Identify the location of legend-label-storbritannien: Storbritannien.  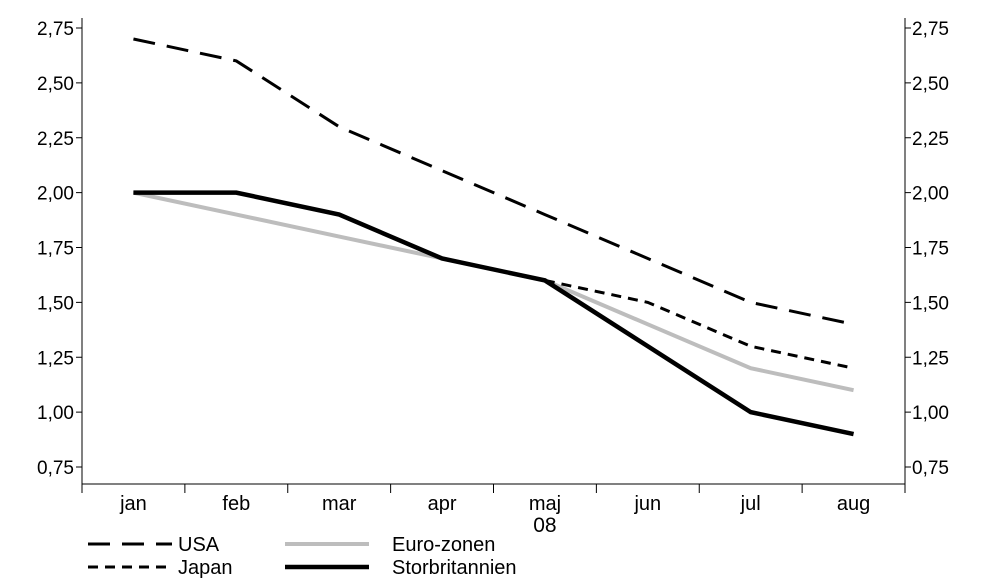
(454, 568).